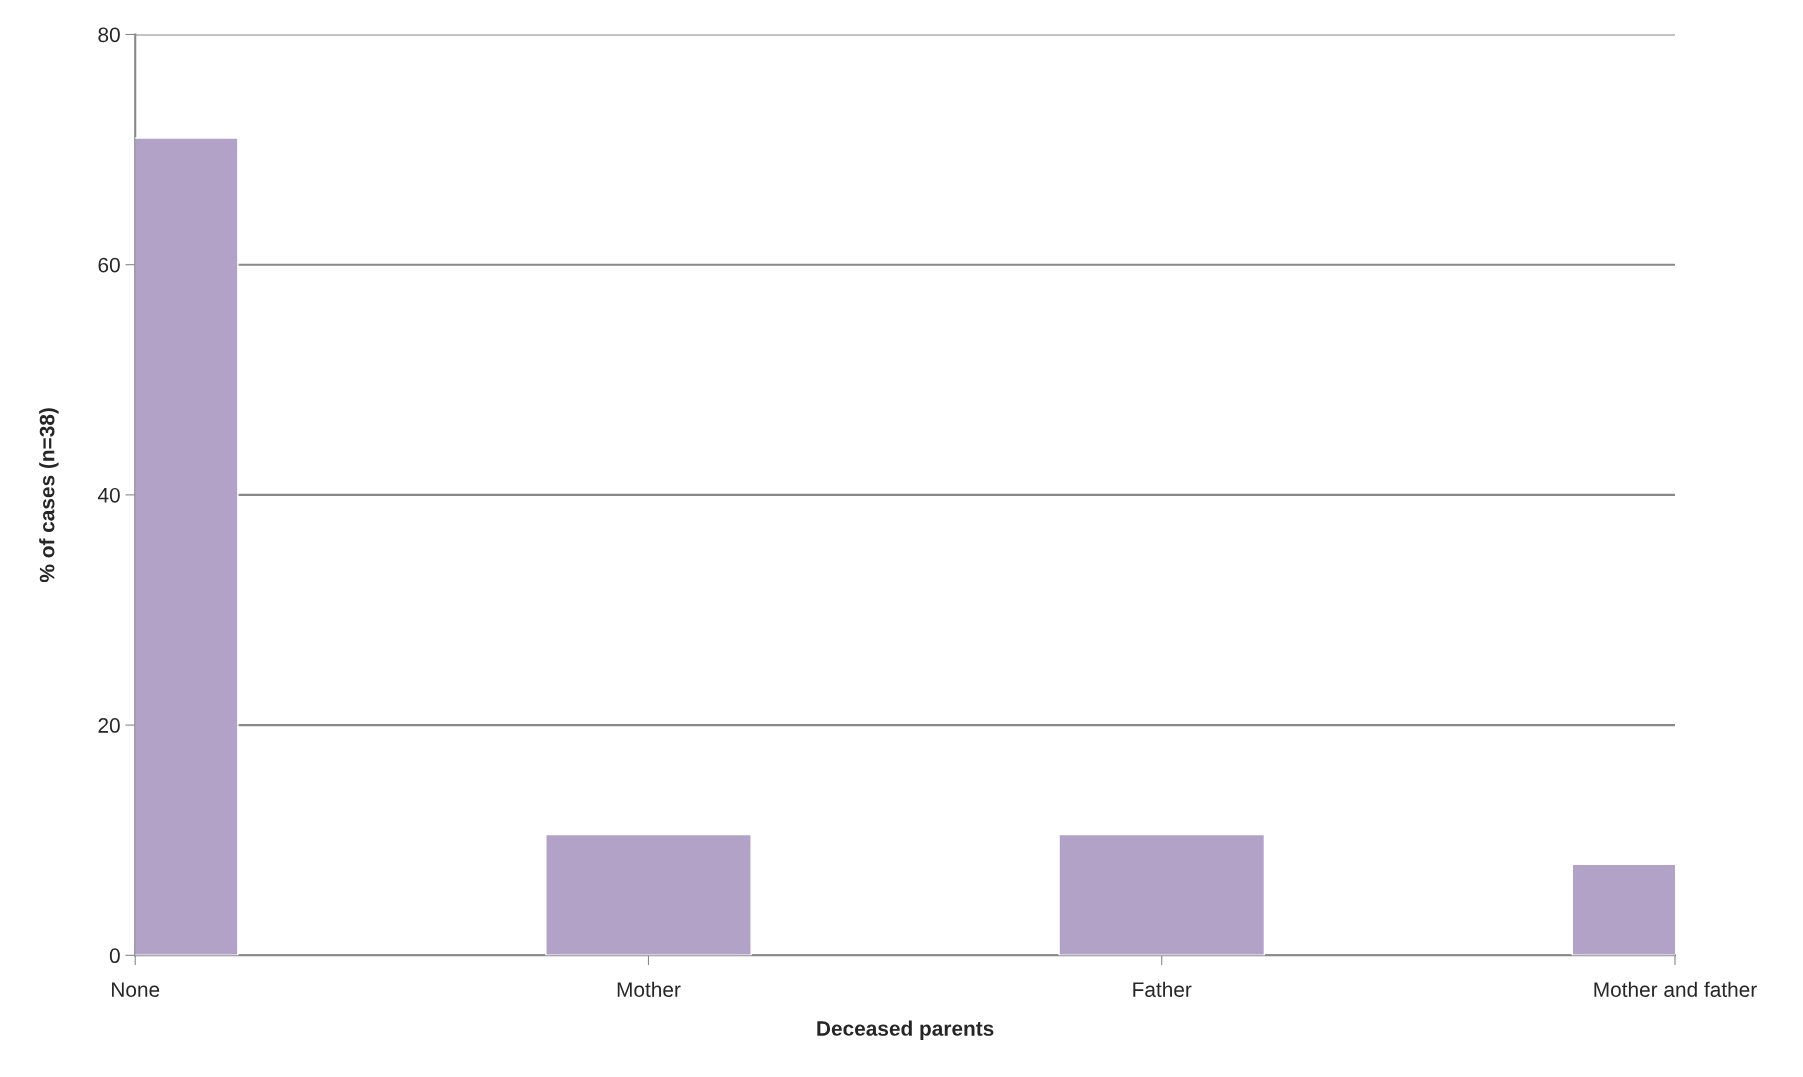  Describe the element at coordinates (1162, 989) in the screenshot. I see `x-tick-label: Father` at that location.